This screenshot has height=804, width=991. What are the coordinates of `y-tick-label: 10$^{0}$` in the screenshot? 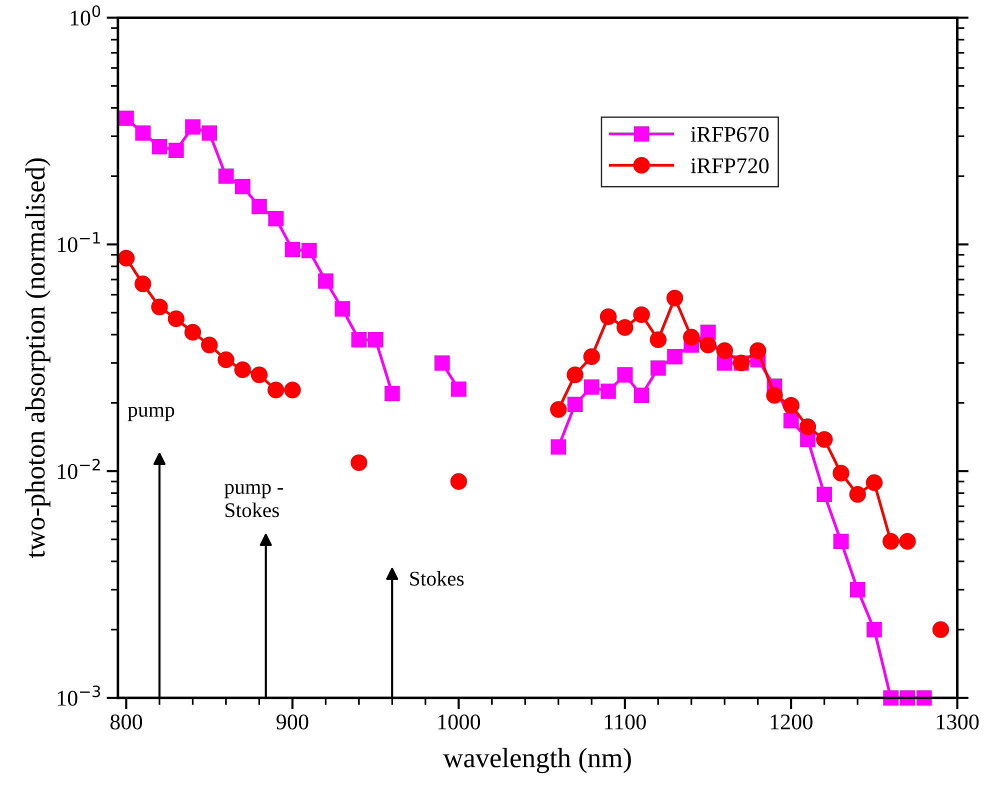 It's located at (85, 15).